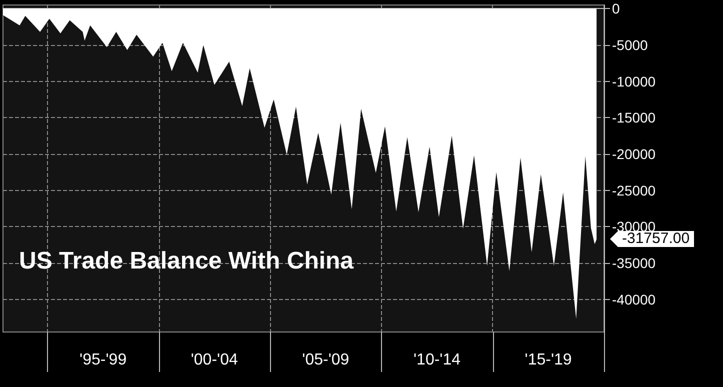  Describe the element at coordinates (437, 360) in the screenshot. I see `x-tick-label: '10-'14` at that location.